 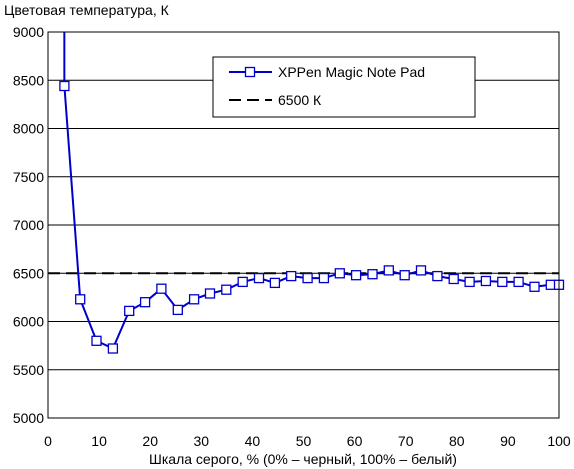 I want to click on y-tick-label: 8000, so click(x=28, y=129).